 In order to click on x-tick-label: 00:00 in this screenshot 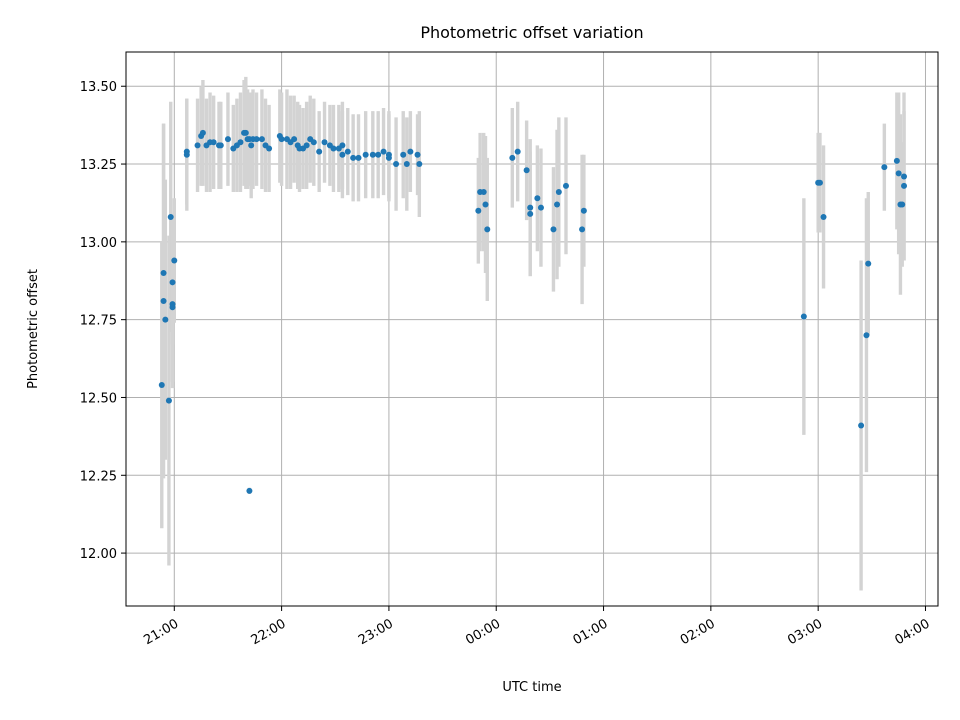, I will do `click(483, 632)`.